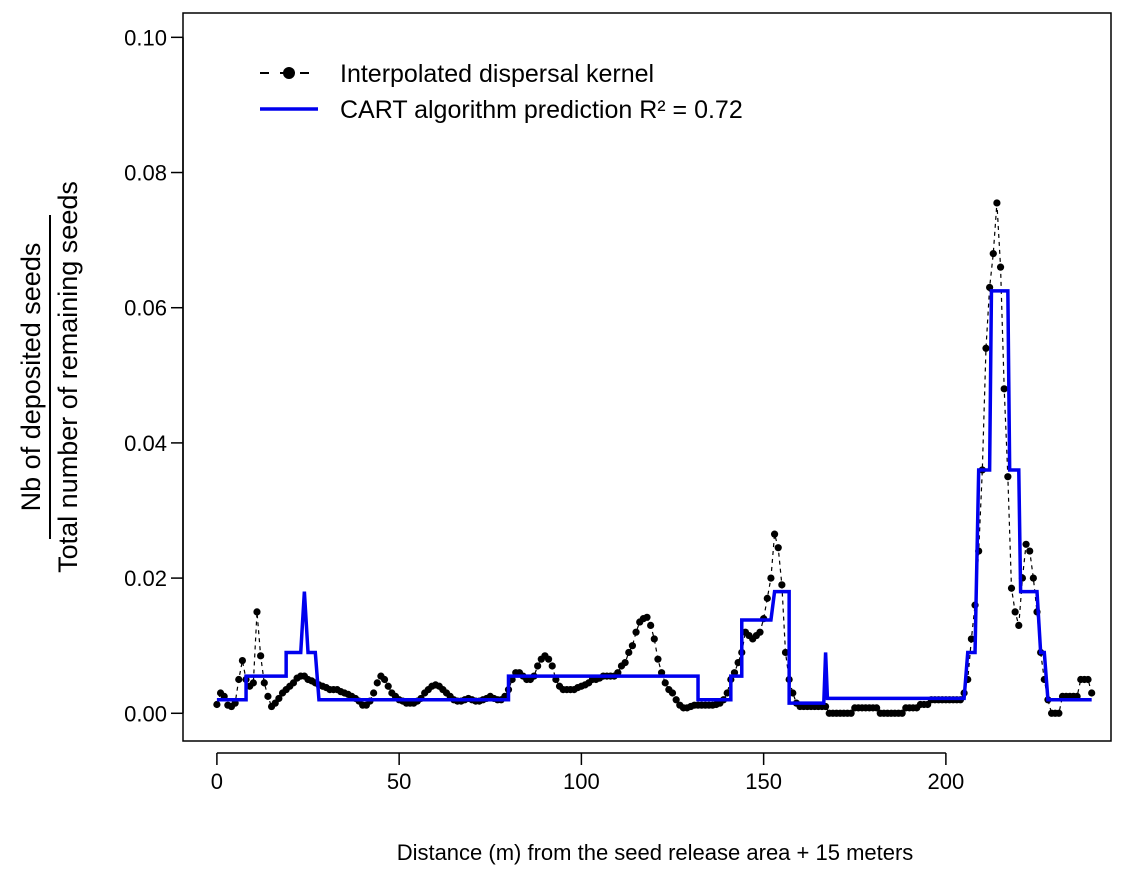  Describe the element at coordinates (145, 37) in the screenshot. I see `y-tick-label: 0.10` at that location.